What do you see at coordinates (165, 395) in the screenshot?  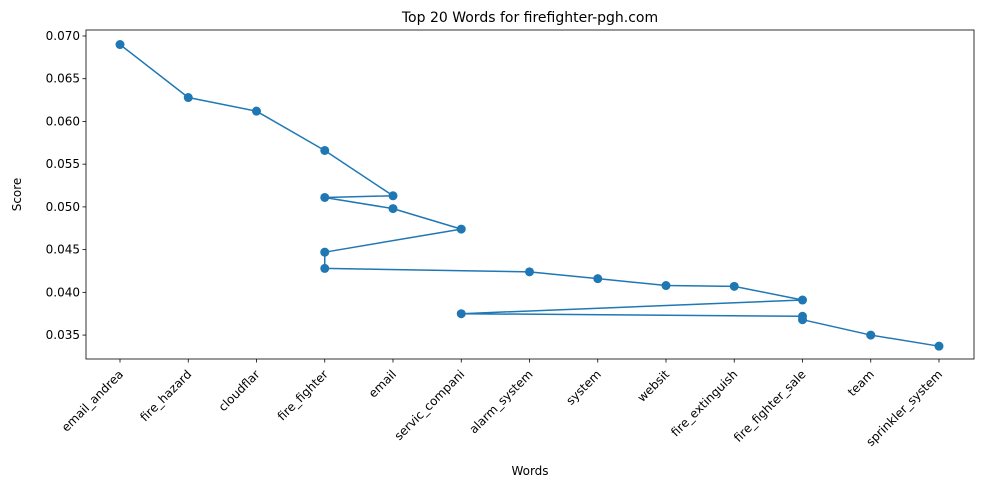 I see `x-tick-label: fire_hazard` at bounding box center [165, 395].